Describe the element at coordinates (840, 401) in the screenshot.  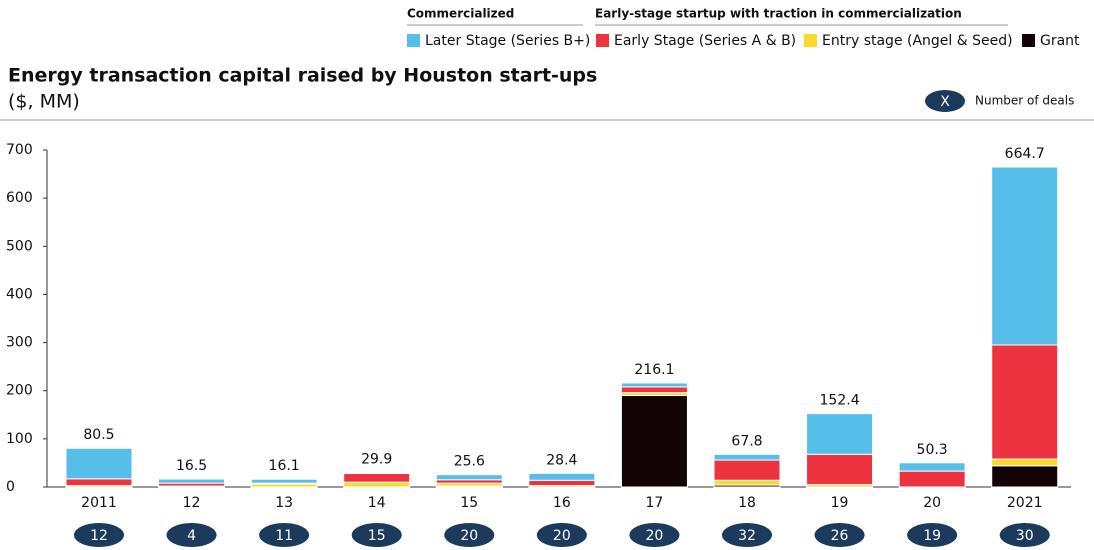
I see `total-label: 152.4` at that location.